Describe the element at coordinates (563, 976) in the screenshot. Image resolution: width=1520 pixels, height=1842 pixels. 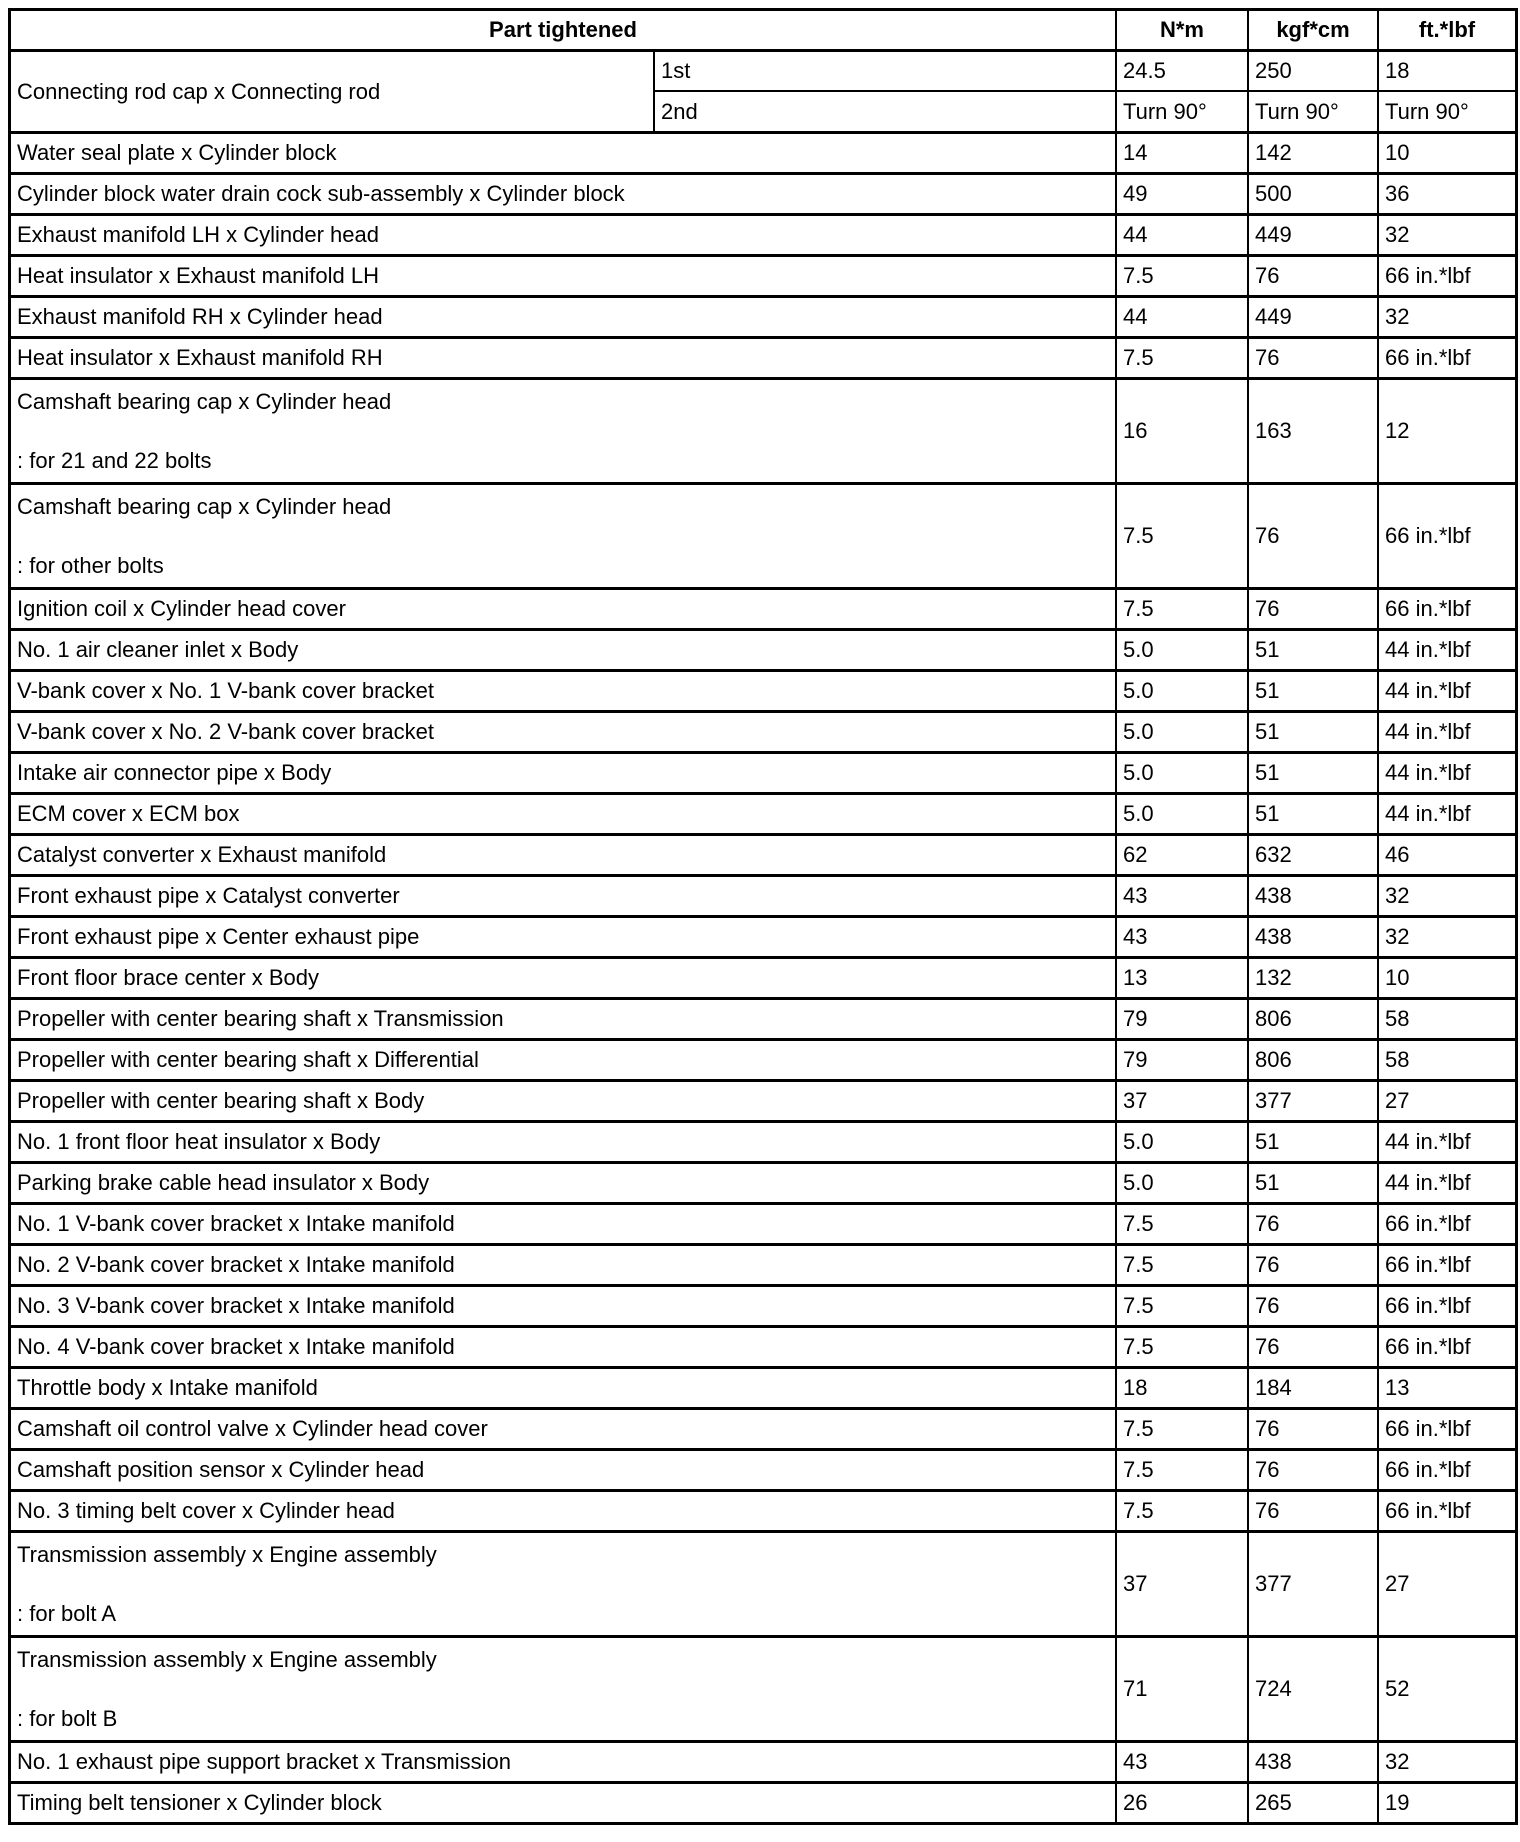
I see `part-name-cell: Front floor brace center x Body` at that location.